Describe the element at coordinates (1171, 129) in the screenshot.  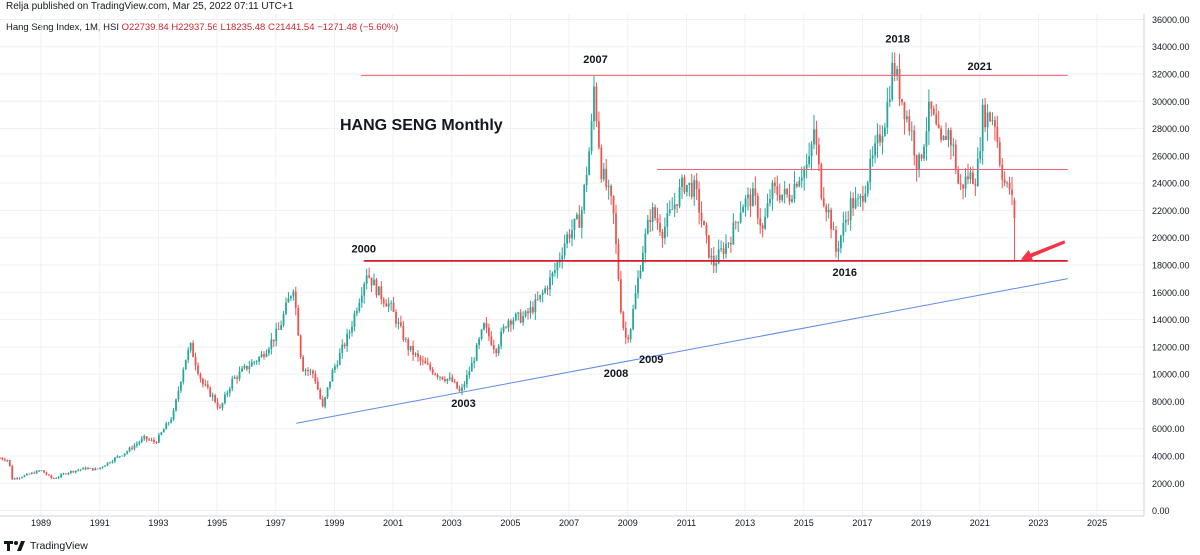
I see `y-tick-label: 28000.00` at that location.